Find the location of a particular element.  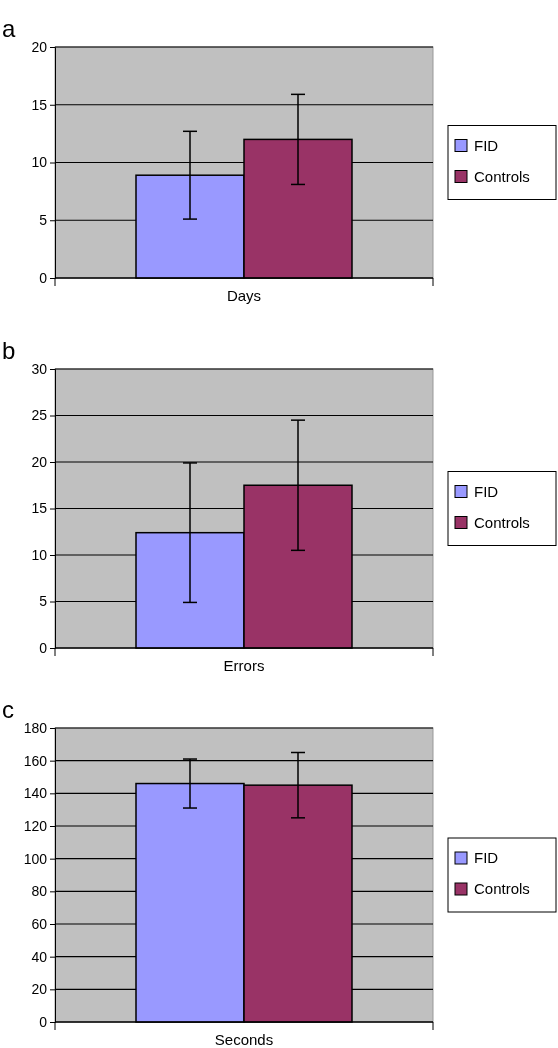

y-tick-label: 60 is located at coordinates (39, 923).